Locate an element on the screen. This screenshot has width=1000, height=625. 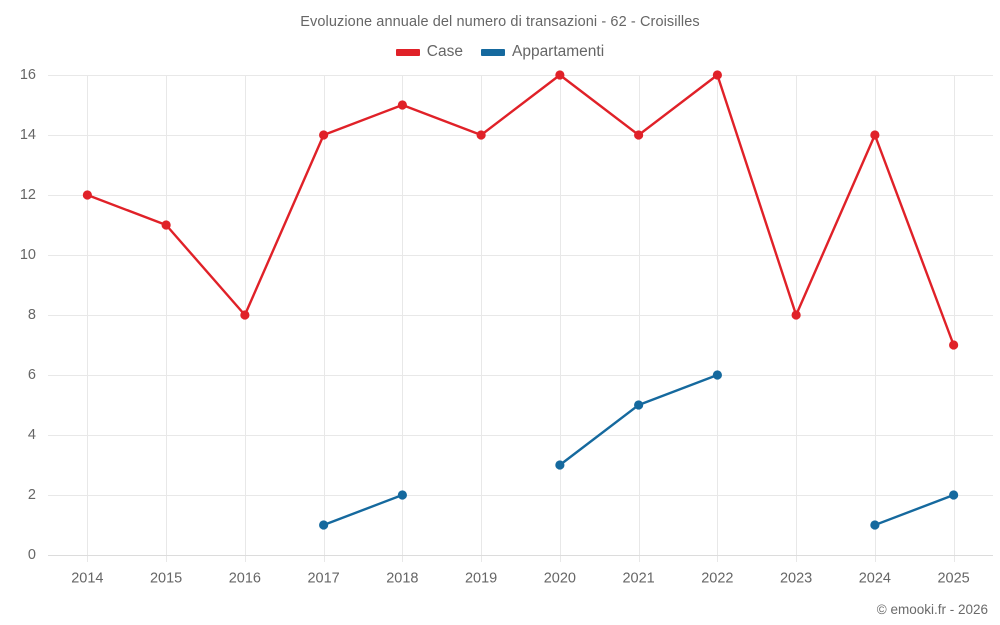
footer-copyright: © emooki.fr - 2026 is located at coordinates (932, 609).